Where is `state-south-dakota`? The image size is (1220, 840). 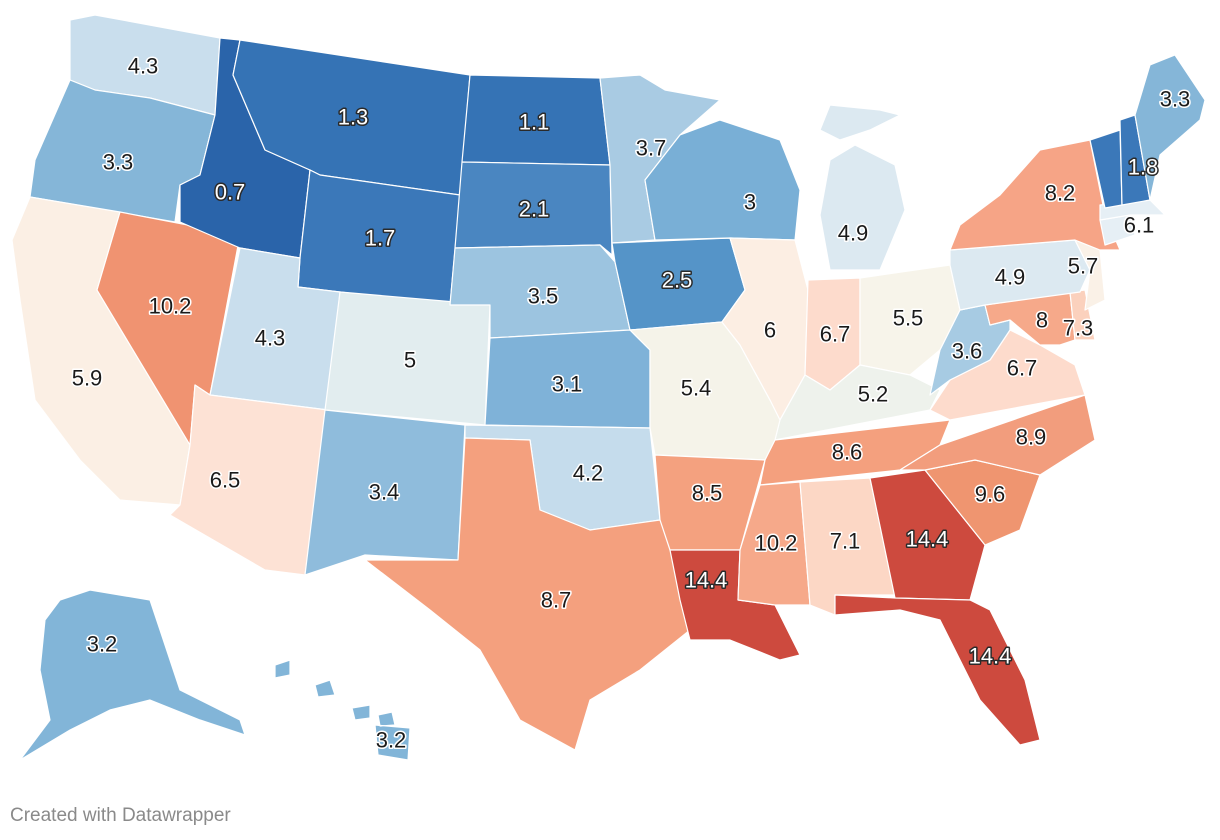 state-south-dakota is located at coordinates (533, 208).